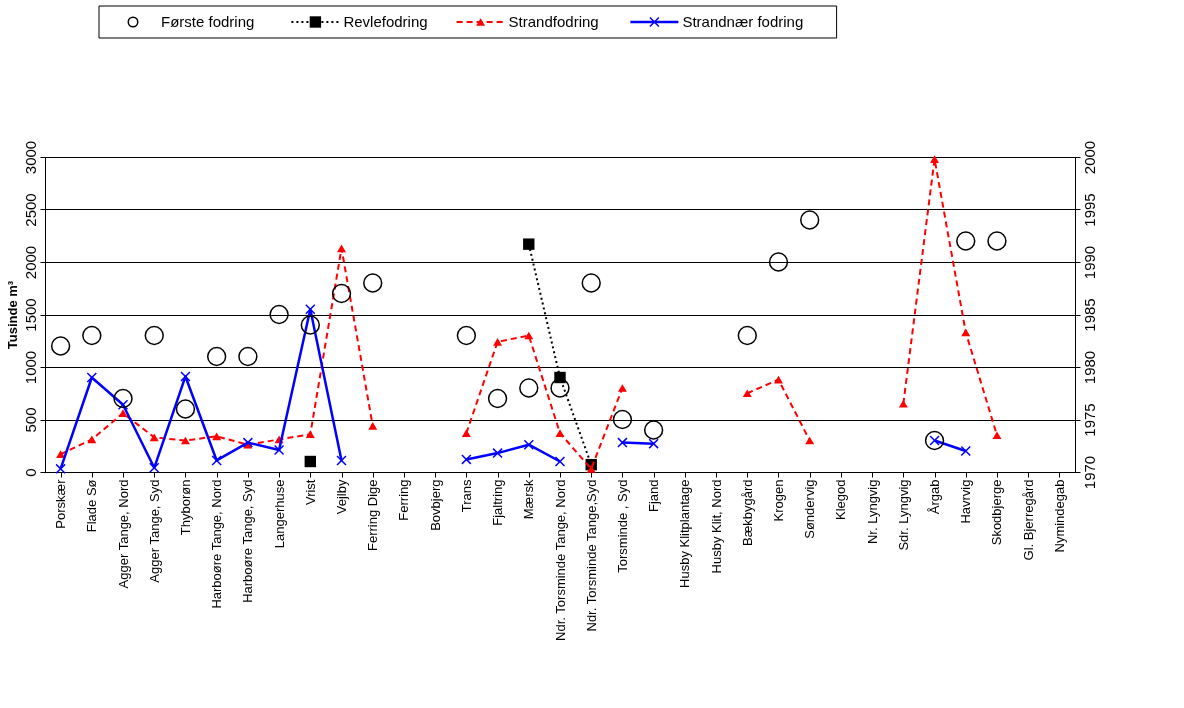 The width and height of the screenshot is (1184, 708). I want to click on x-tick-label: Mærsk, so click(529, 499).